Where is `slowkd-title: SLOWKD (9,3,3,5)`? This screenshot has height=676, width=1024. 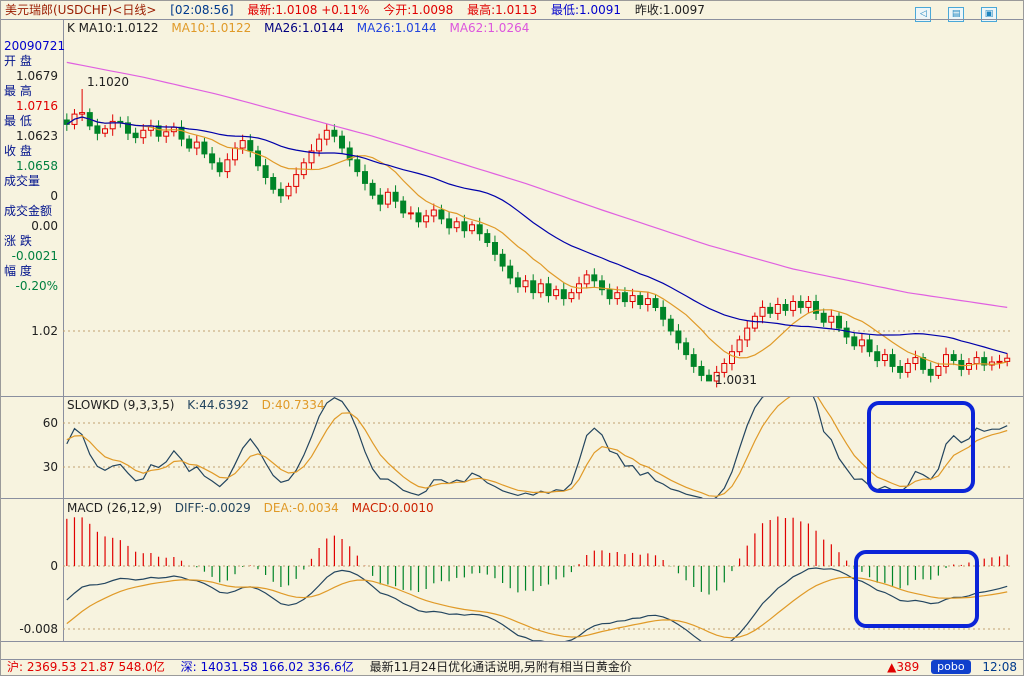
slowkd-title: SLOWKD (9,3,3,5) is located at coordinates (121, 405).